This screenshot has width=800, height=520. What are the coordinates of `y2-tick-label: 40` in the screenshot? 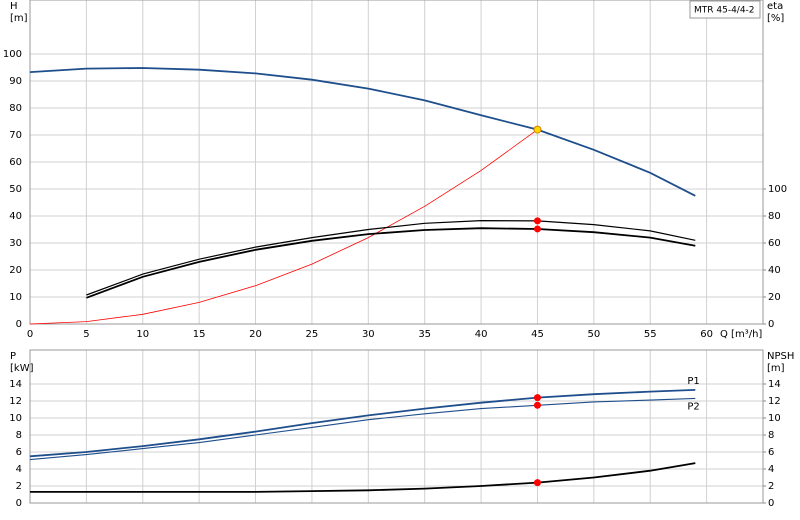 It's located at (774, 270).